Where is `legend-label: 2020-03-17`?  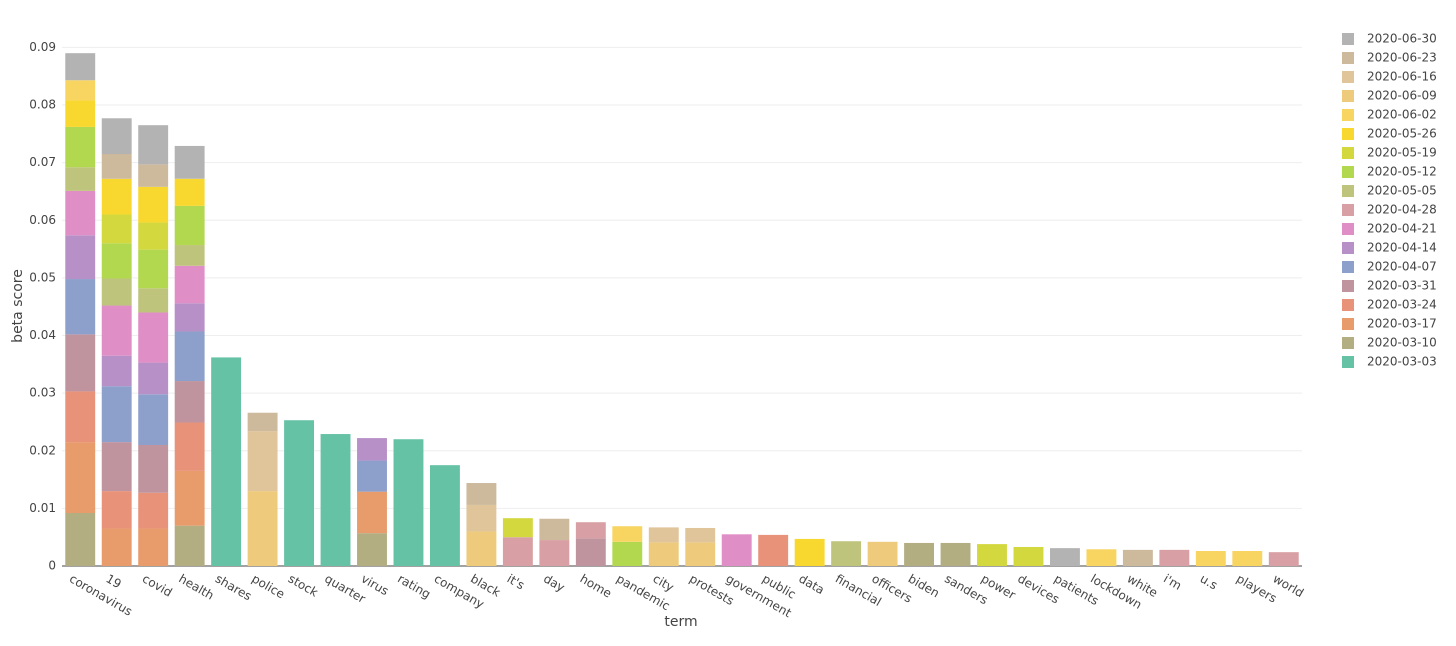
legend-label: 2020-03-17 is located at coordinates (1402, 324).